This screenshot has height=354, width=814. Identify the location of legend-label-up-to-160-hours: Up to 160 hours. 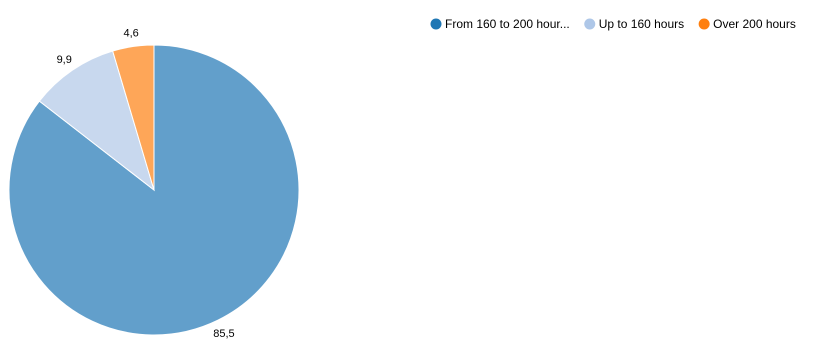
(641, 24).